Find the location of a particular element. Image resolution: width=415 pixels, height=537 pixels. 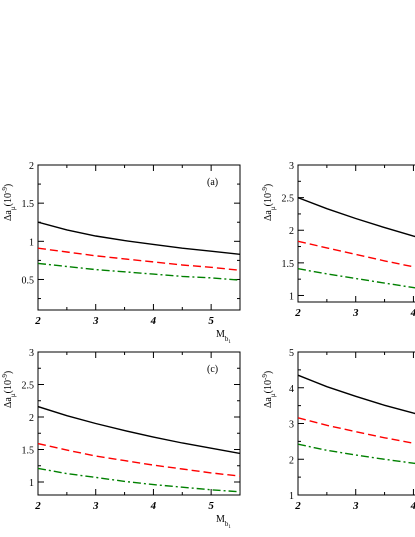

y-tick-label: 0.5 is located at coordinates (28, 280).